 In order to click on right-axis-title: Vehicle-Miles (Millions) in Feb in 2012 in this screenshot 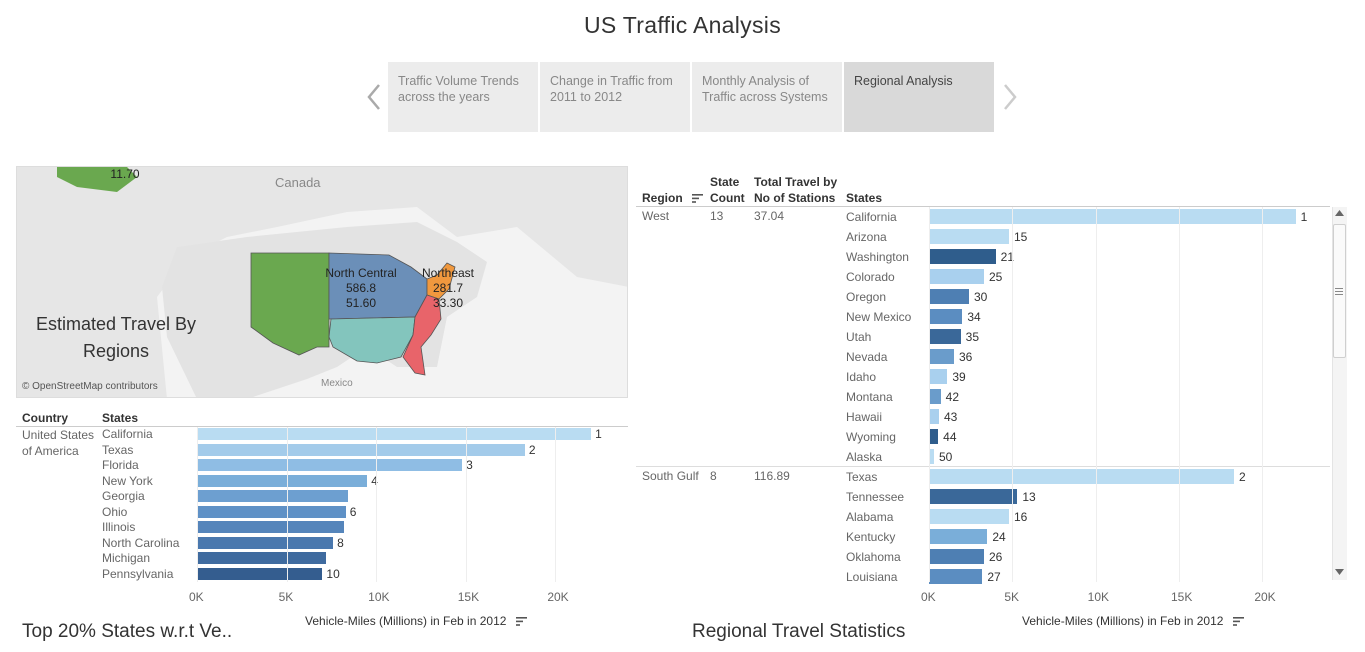, I will do `click(1133, 621)`.